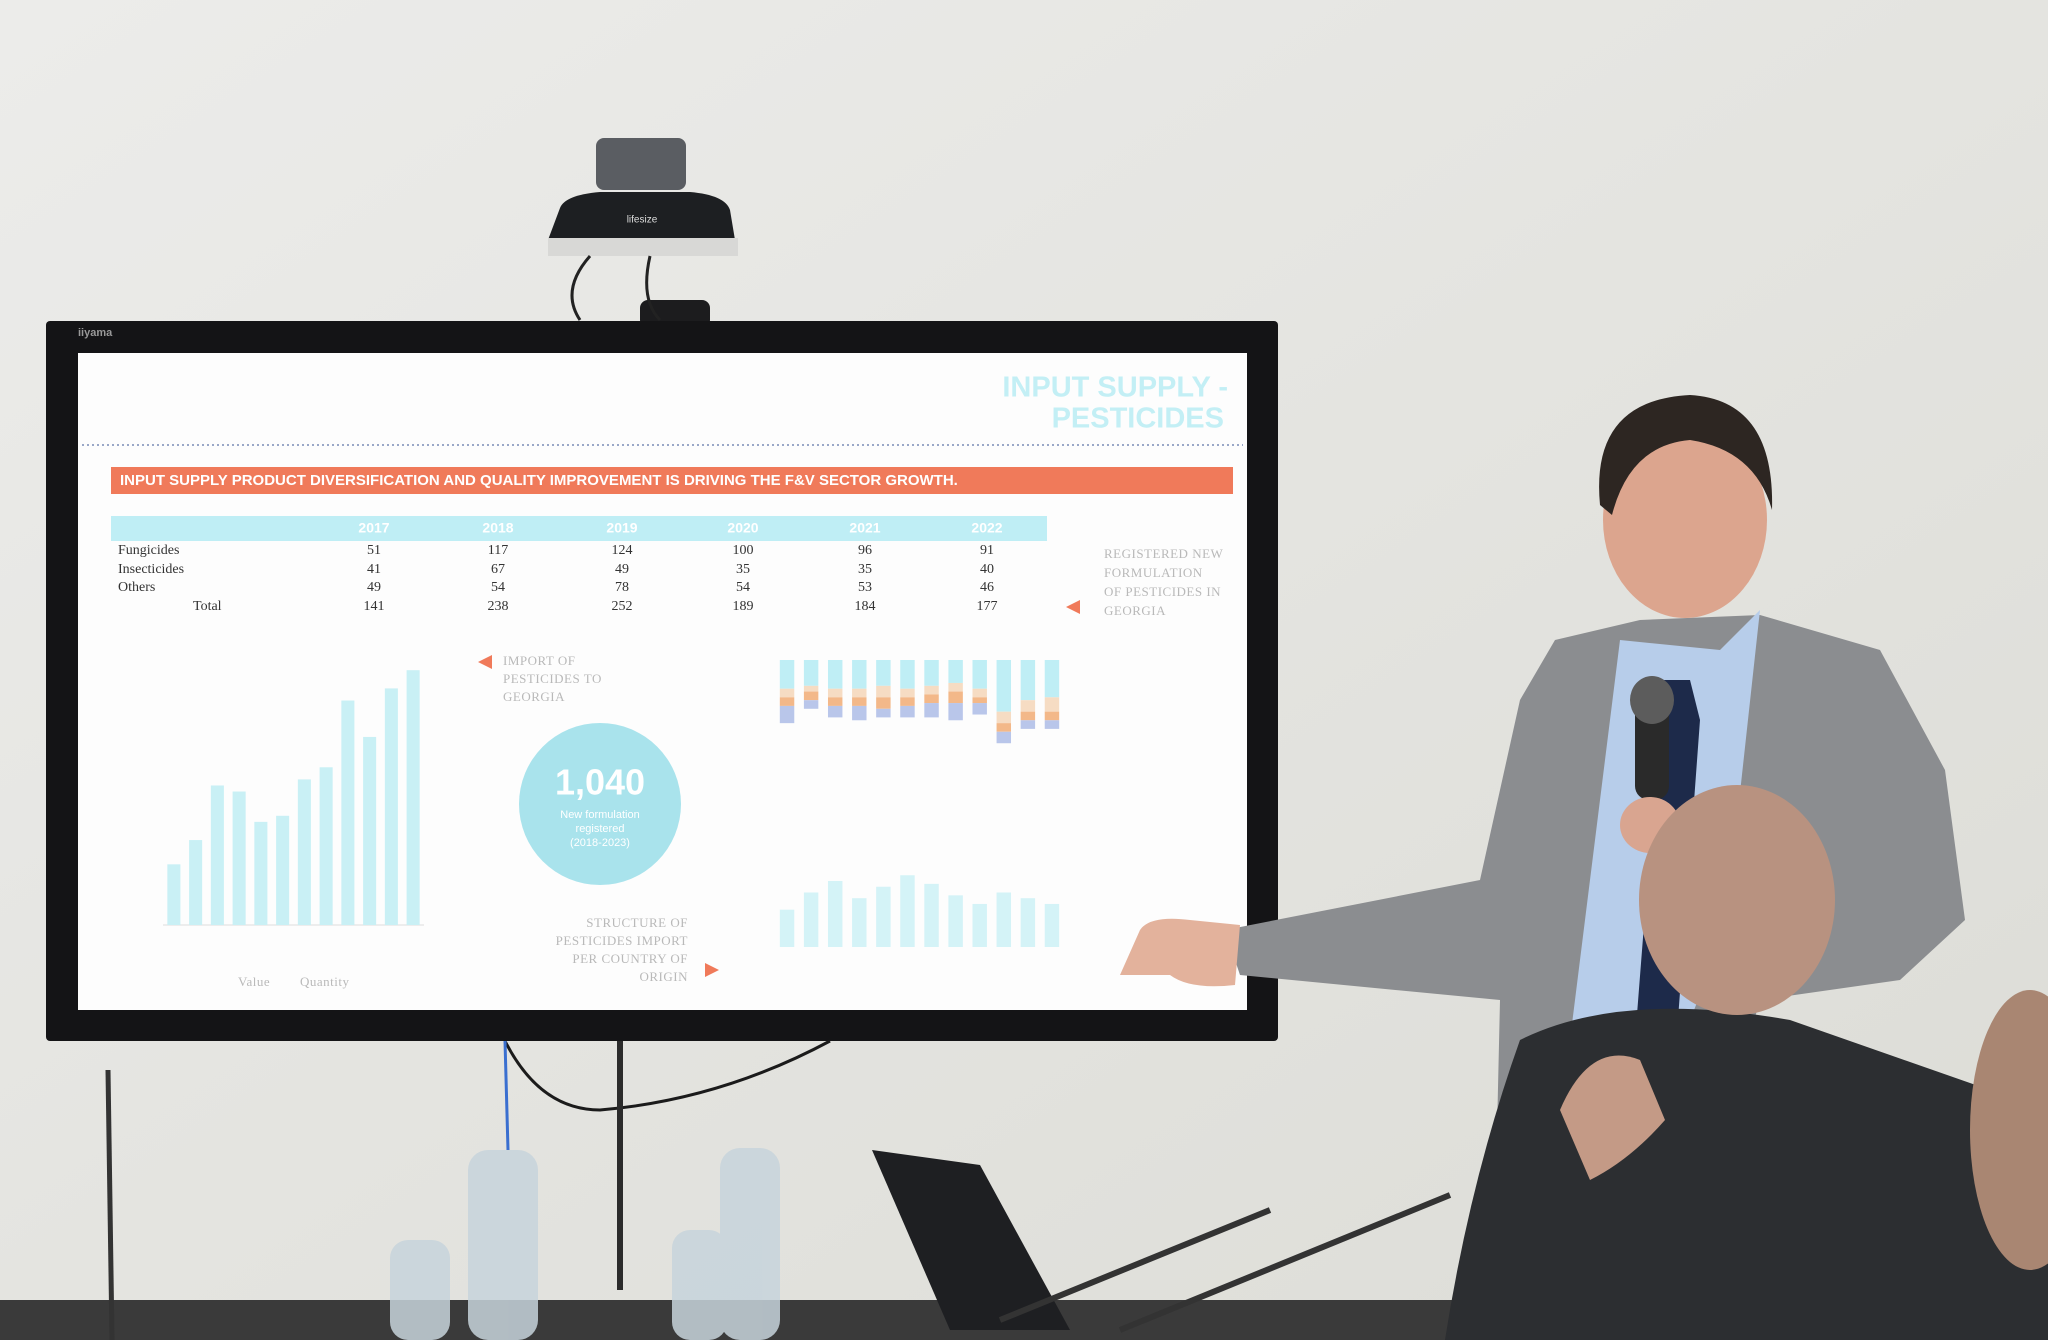  What do you see at coordinates (642, 220) in the screenshot?
I see `camera-brand: lifesize` at bounding box center [642, 220].